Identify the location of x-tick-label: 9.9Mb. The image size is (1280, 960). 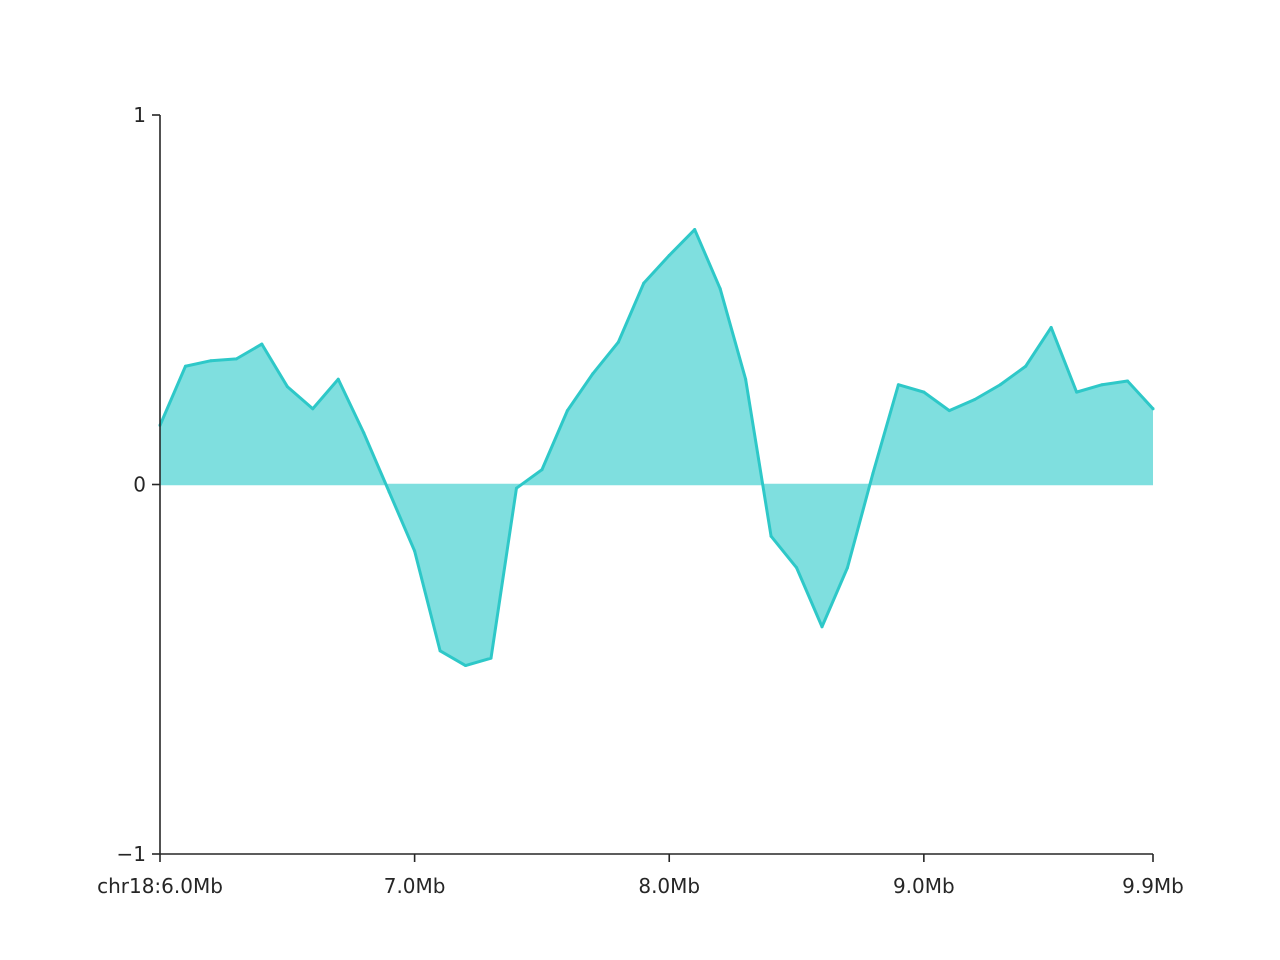
(1153, 886).